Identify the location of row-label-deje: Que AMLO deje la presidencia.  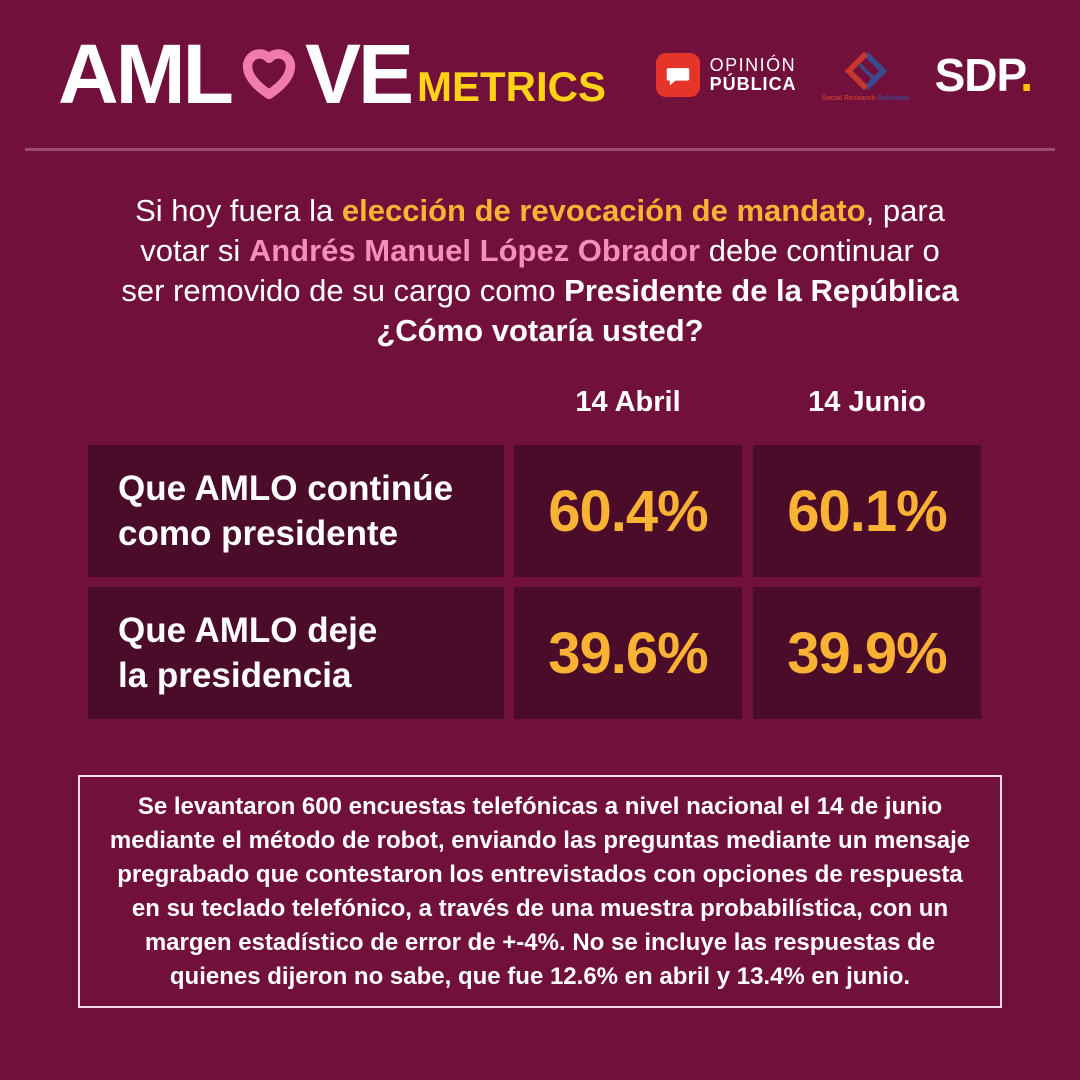
(296, 653).